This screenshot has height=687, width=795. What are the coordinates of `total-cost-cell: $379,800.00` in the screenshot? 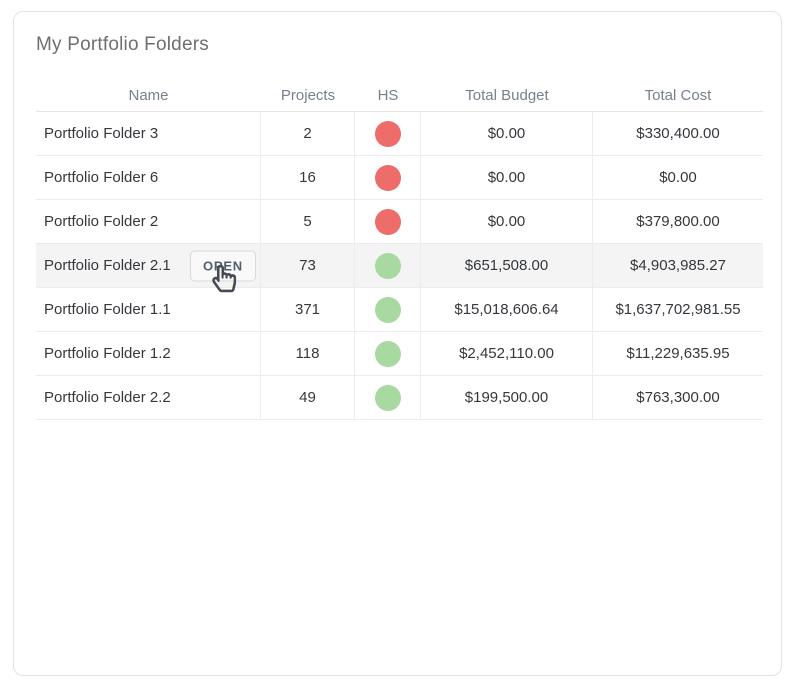 It's located at (678, 221).